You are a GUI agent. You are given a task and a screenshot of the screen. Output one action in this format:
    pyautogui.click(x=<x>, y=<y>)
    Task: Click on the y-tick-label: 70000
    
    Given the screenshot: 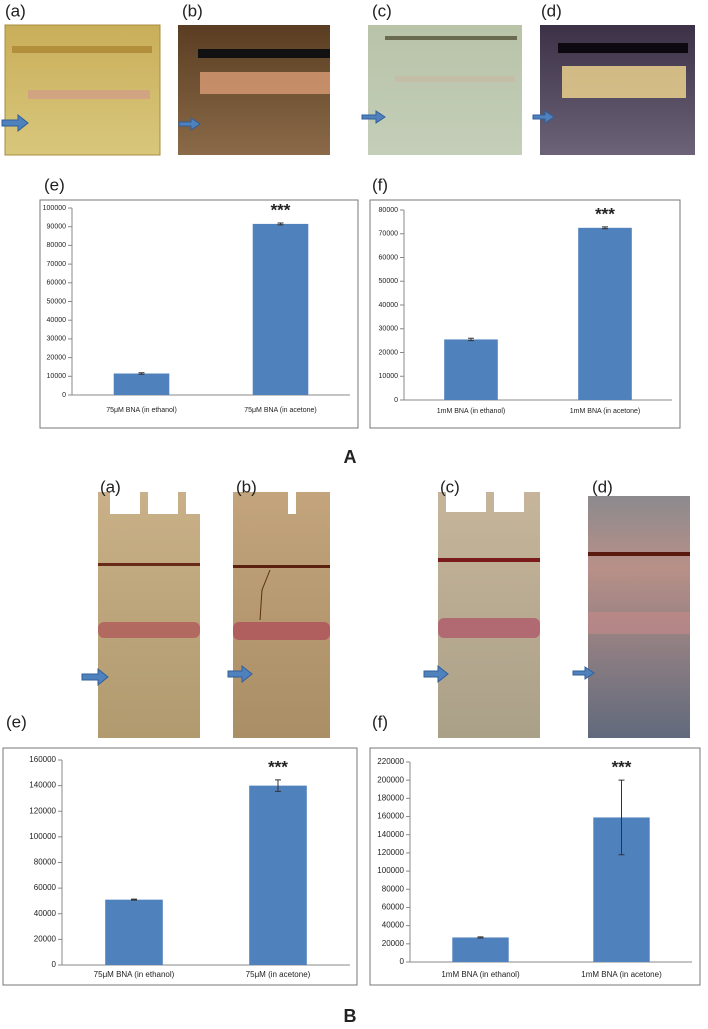 What is the action you would take?
    pyautogui.click(x=57, y=264)
    